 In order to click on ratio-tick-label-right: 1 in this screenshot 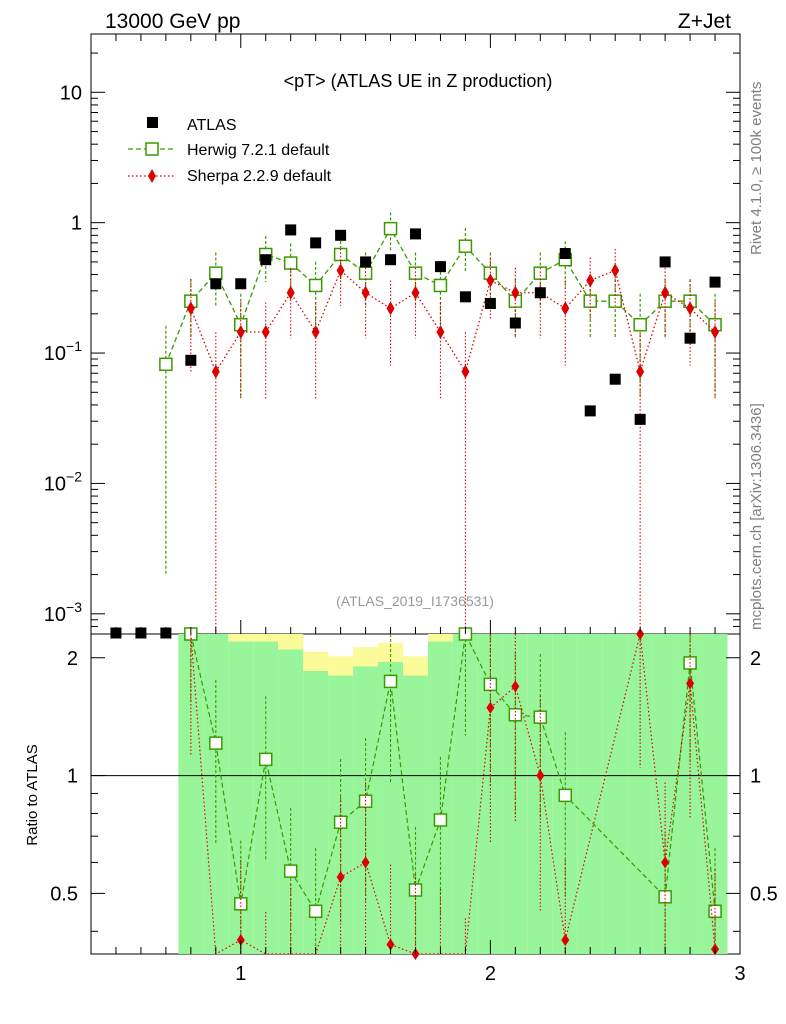, I will do `click(755, 777)`.